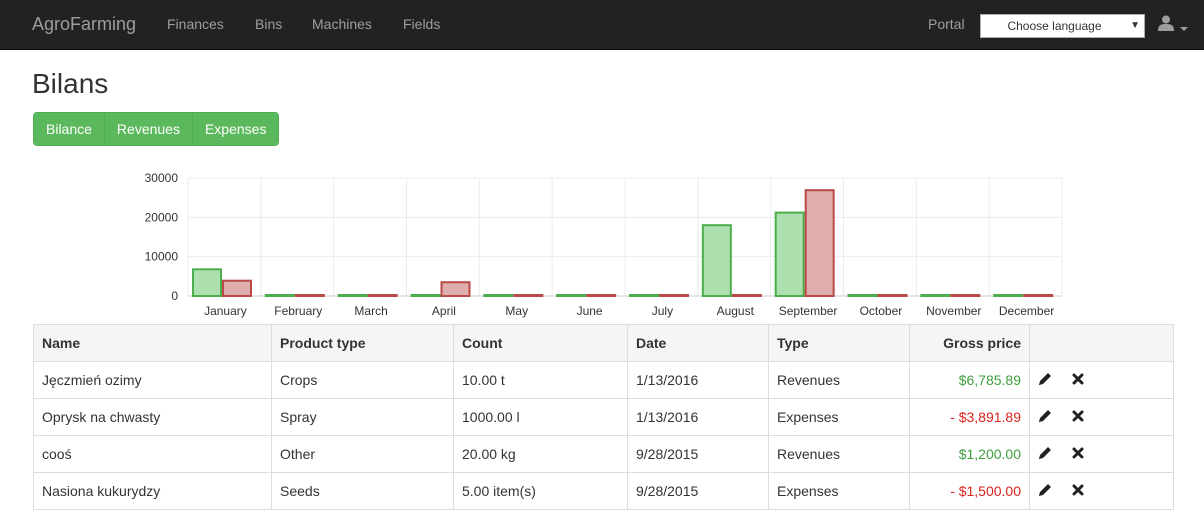 The height and width of the screenshot is (512, 1204). What do you see at coordinates (590, 311) in the screenshot?
I see `x-tick-label: June` at bounding box center [590, 311].